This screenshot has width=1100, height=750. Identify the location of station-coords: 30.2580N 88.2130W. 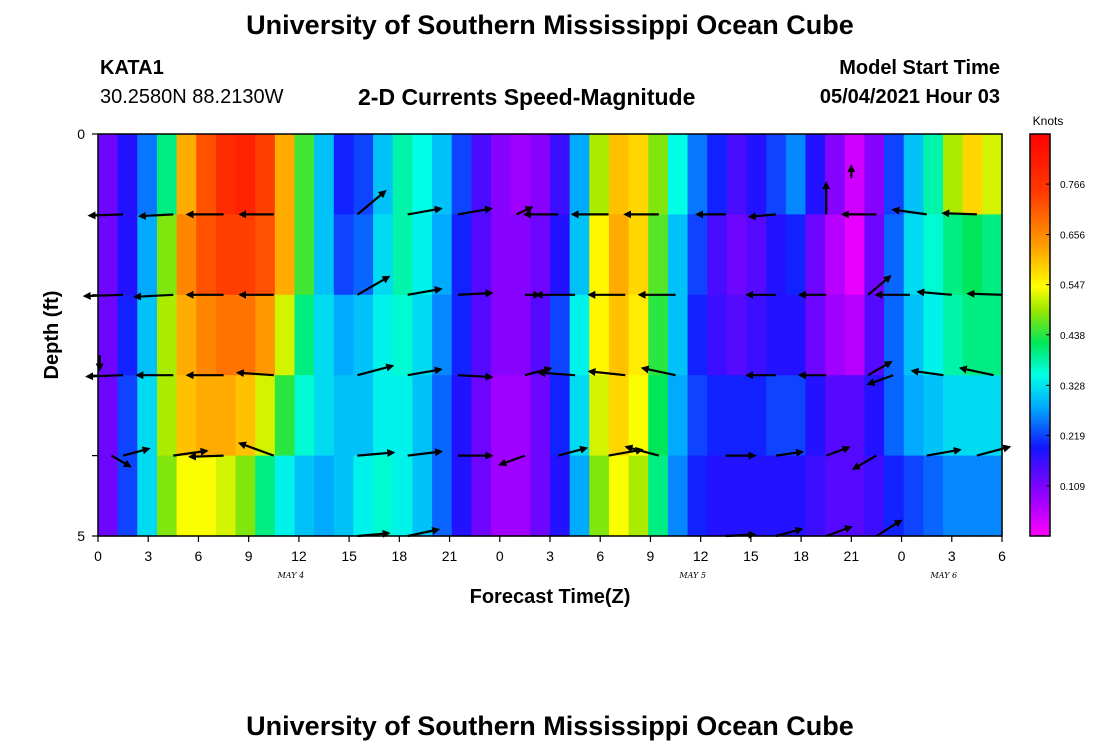
(192, 97).